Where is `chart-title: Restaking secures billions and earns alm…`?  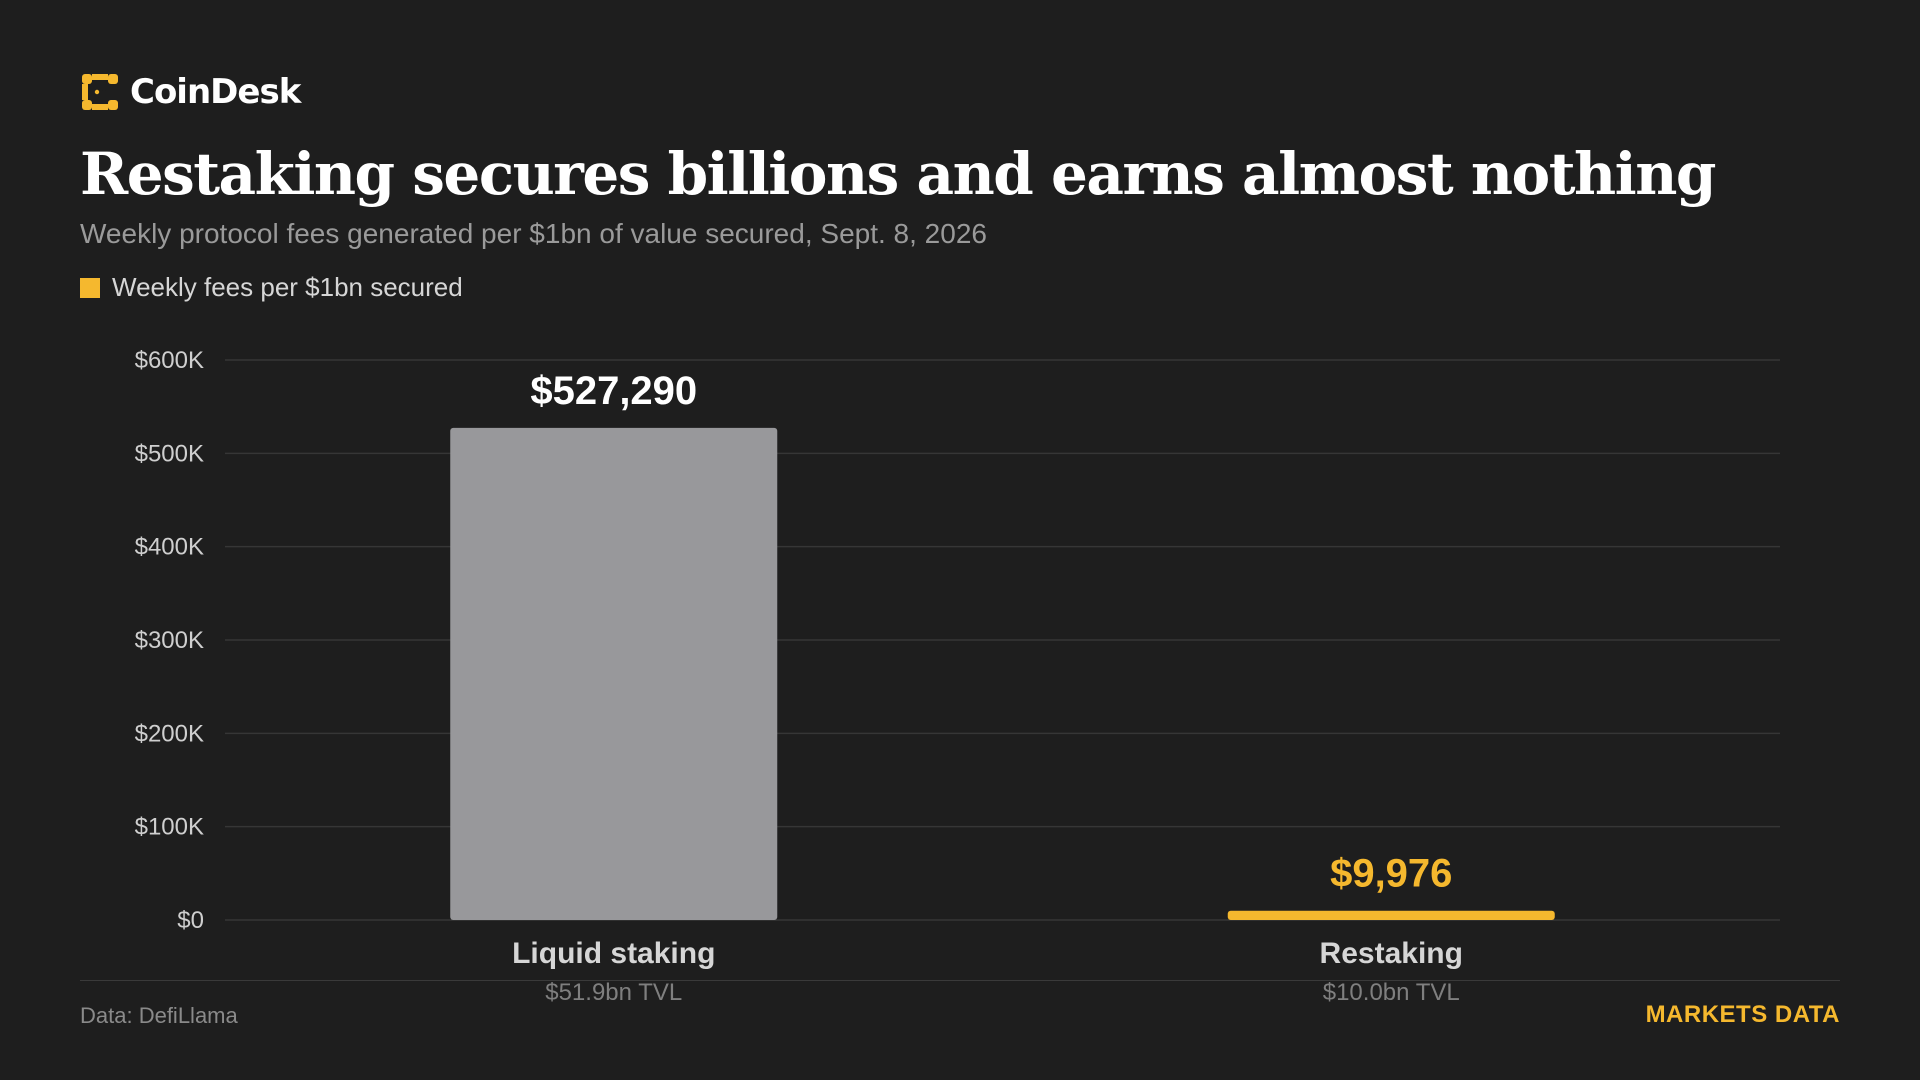
chart-title: Restaking secures billions and earns alm… is located at coordinates (898, 174).